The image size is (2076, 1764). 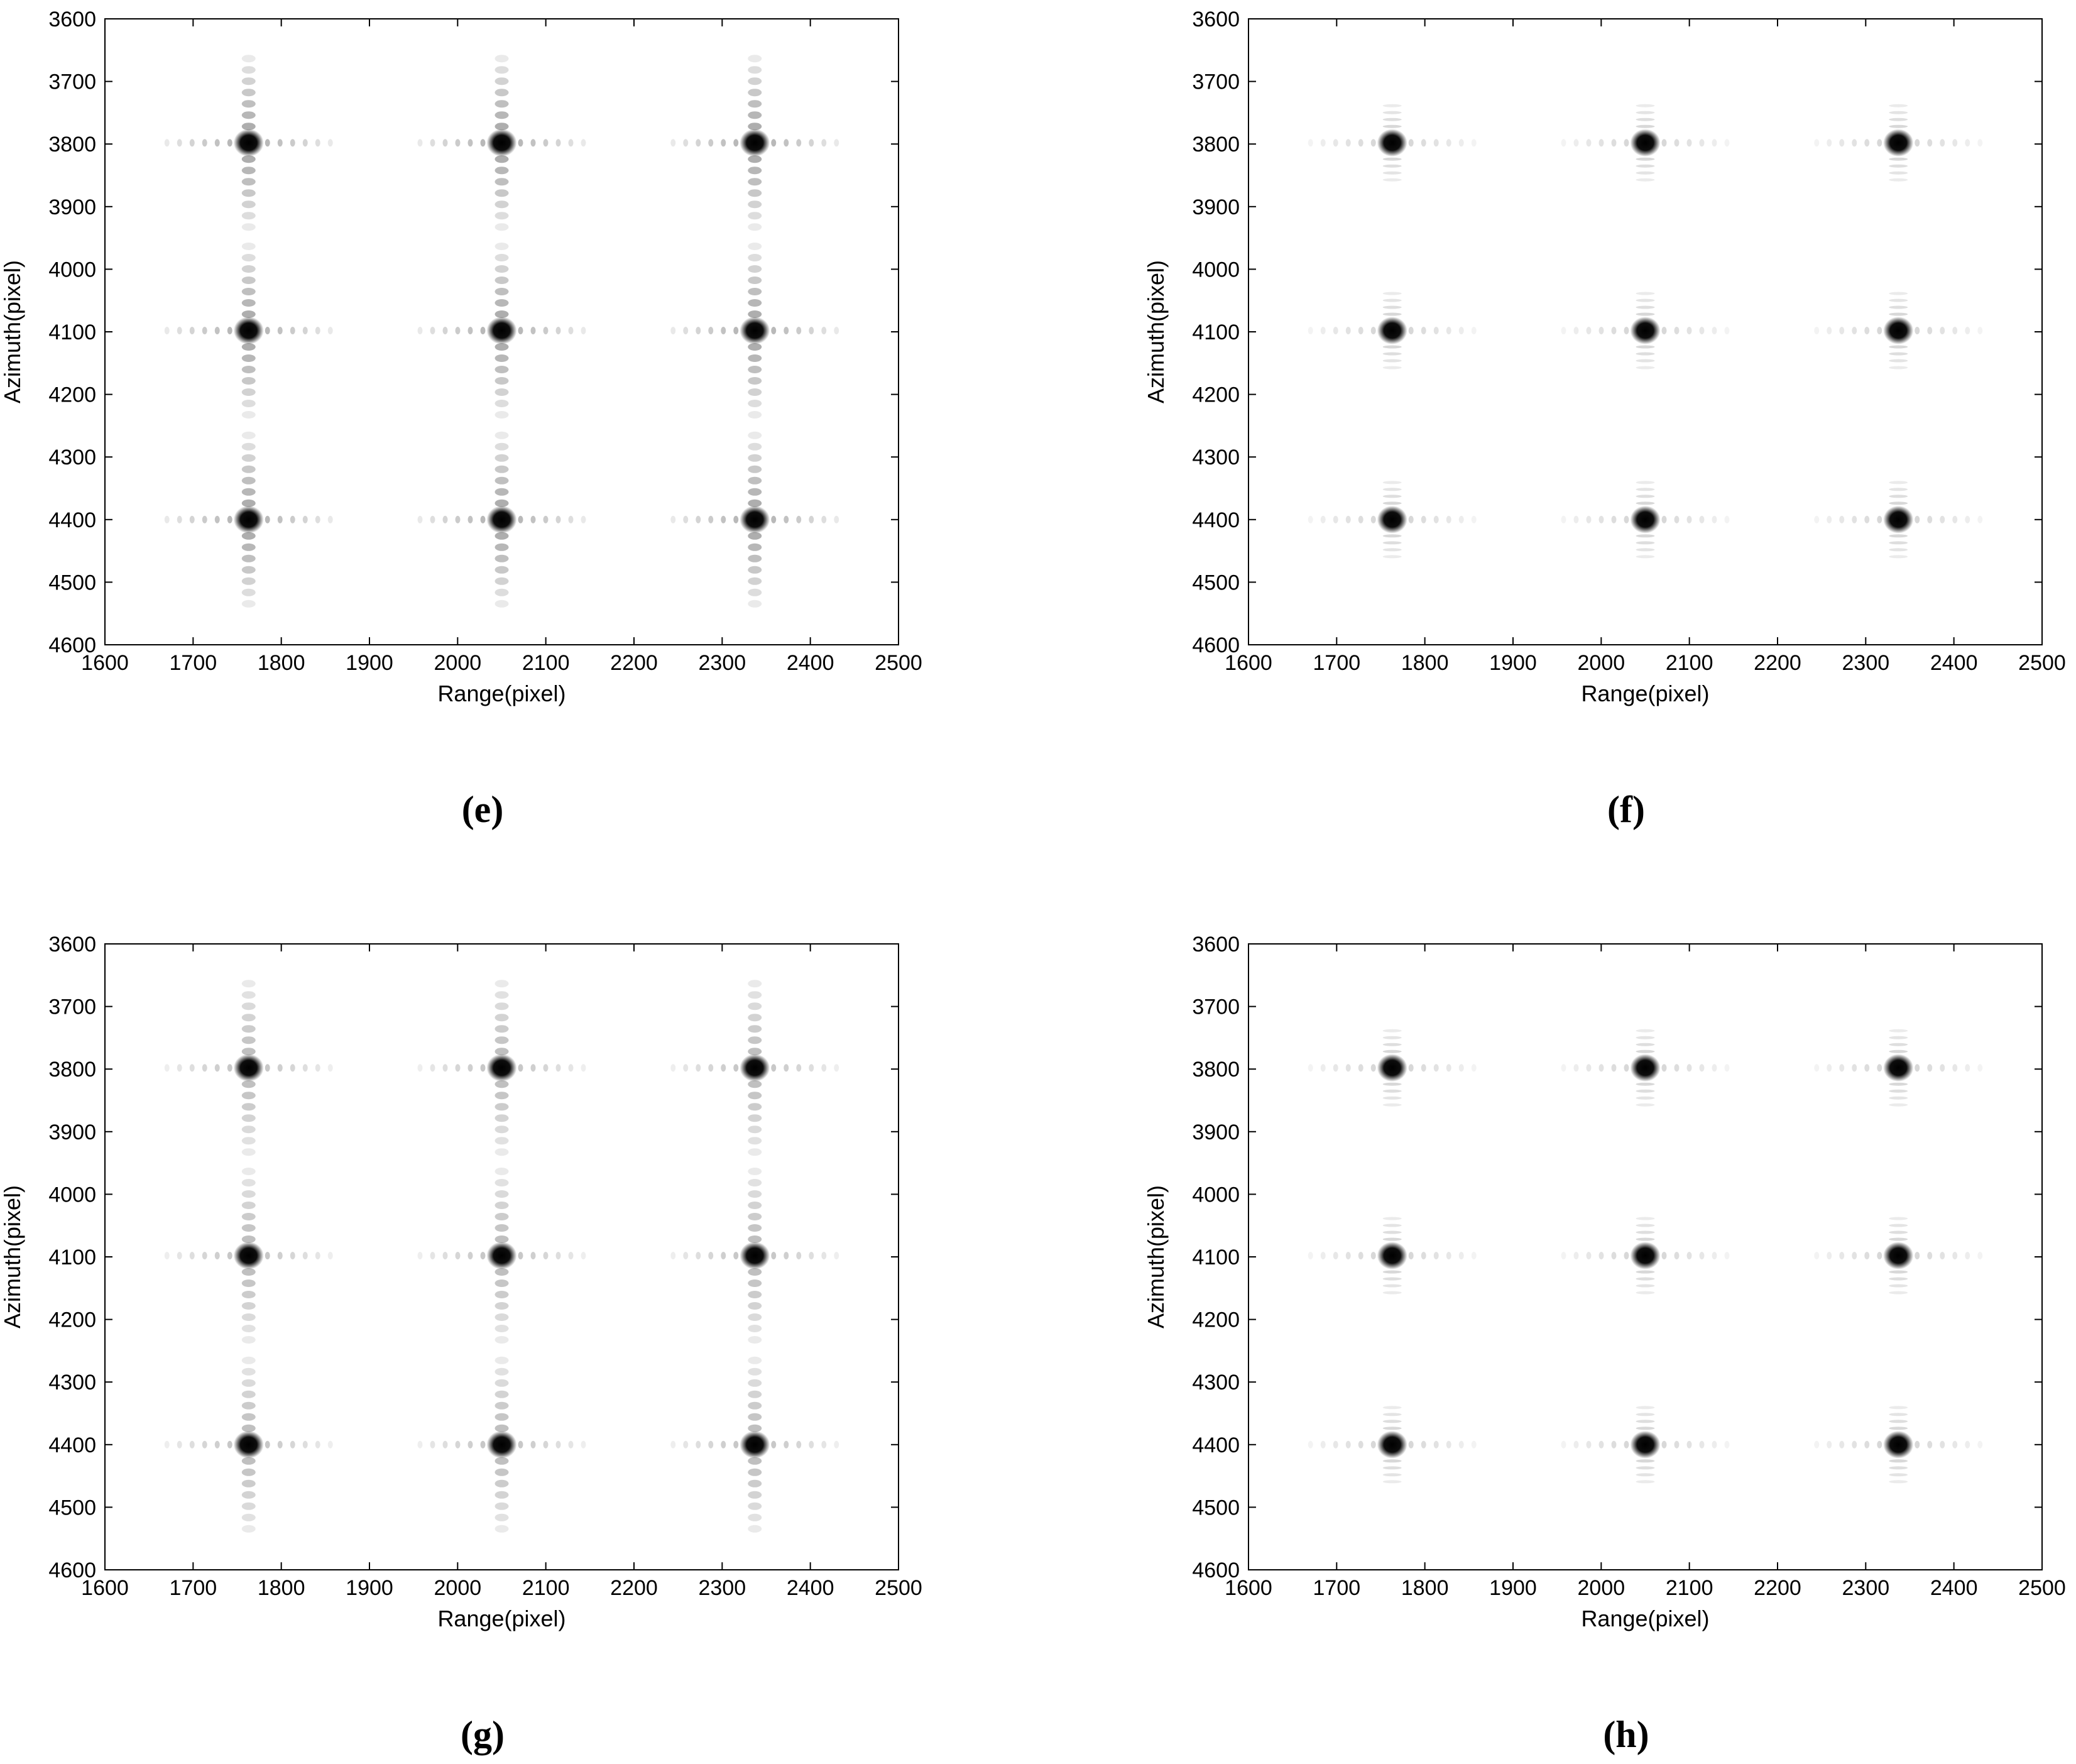 What do you see at coordinates (72, 457) in the screenshot?
I see `y-tick-label: 4300` at bounding box center [72, 457].